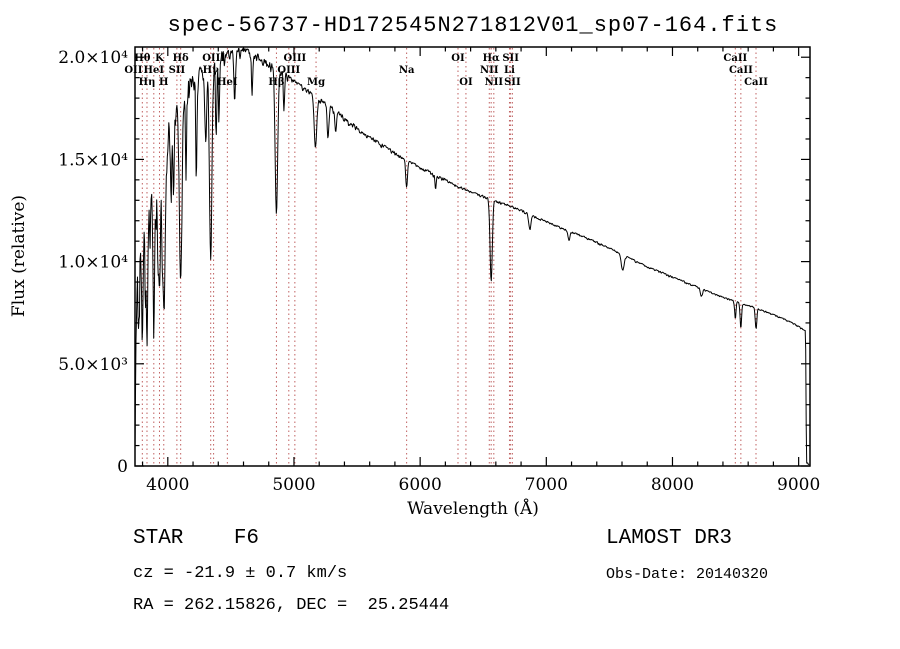 The image size is (900, 649). I want to click on marker-label: Hβ, so click(276, 82).